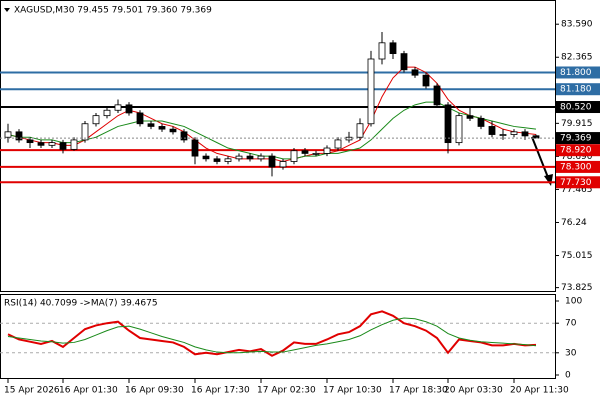 The image size is (600, 400). What do you see at coordinates (88, 391) in the screenshot?
I see `x-tick-label: 16 Apr 01:30` at bounding box center [88, 391].